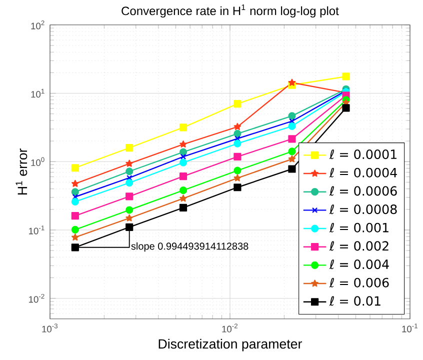 This screenshot has width=423, height=360. Describe the element at coordinates (230, 345) in the screenshot. I see `x-axis-title: Discretization parameter` at that location.